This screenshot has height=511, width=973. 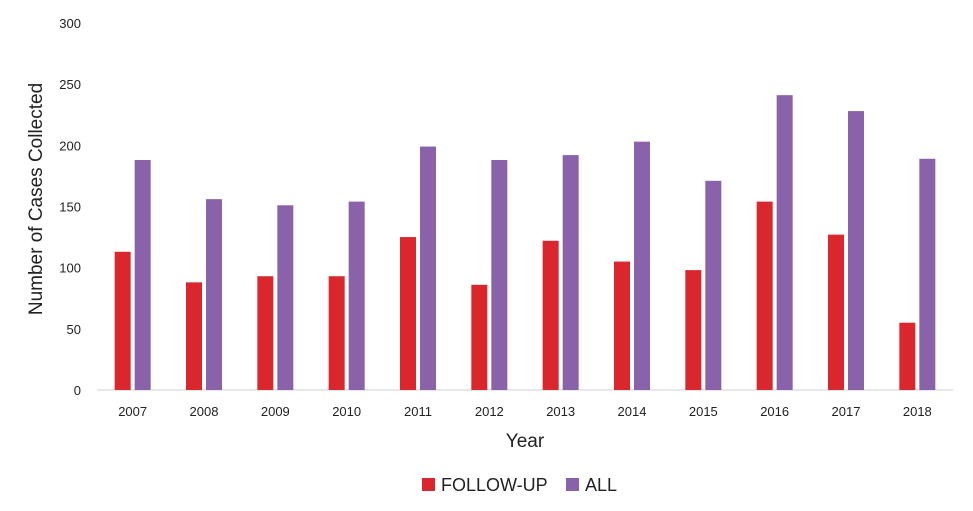 I want to click on y-tick-label: 200, so click(x=70, y=145).